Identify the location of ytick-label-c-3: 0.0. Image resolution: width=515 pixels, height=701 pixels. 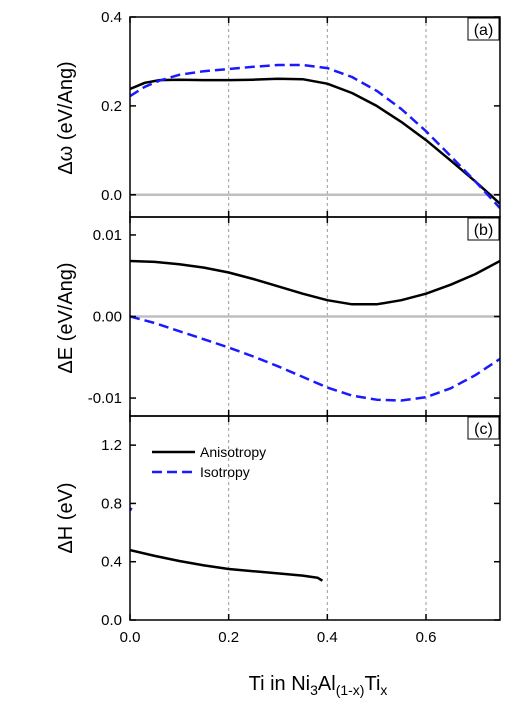
(111, 620).